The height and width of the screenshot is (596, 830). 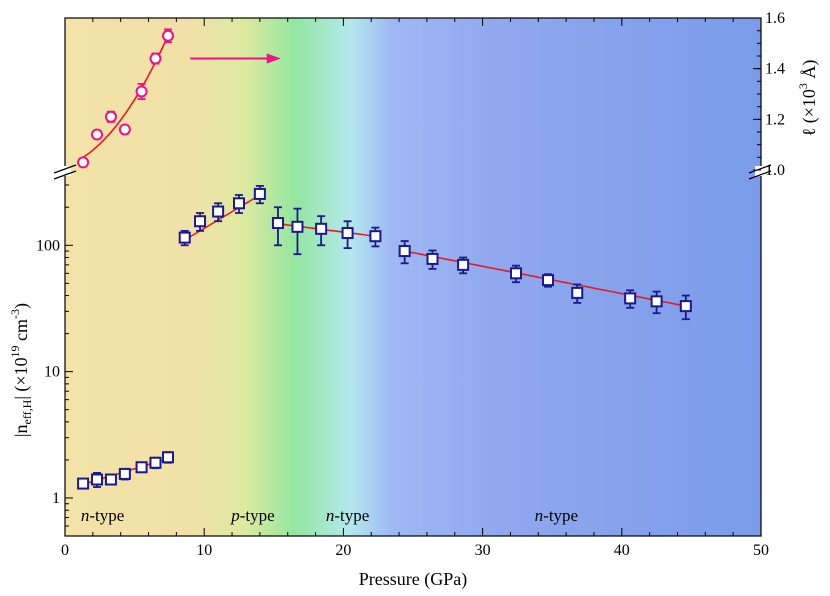 I want to click on x-tick-label: 20, so click(x=343, y=550).